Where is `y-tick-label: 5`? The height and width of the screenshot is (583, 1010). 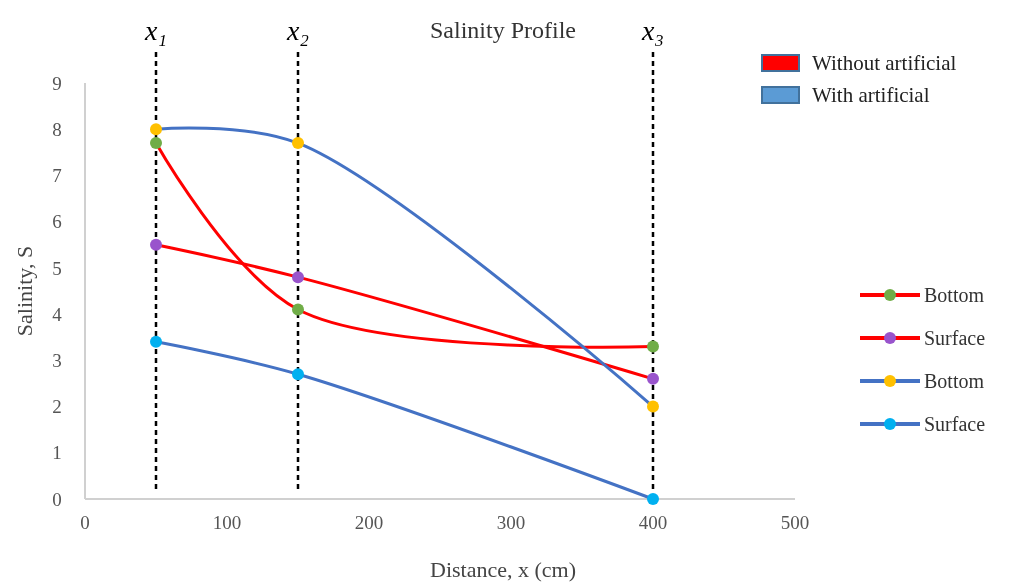
y-tick-label: 5 is located at coordinates (57, 268).